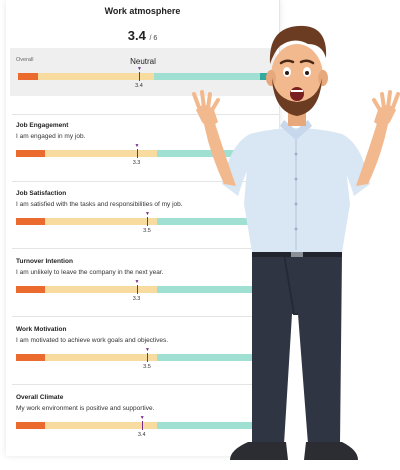  What do you see at coordinates (41, 193) in the screenshot?
I see `dimension-title: Job Satisfaction` at bounding box center [41, 193].